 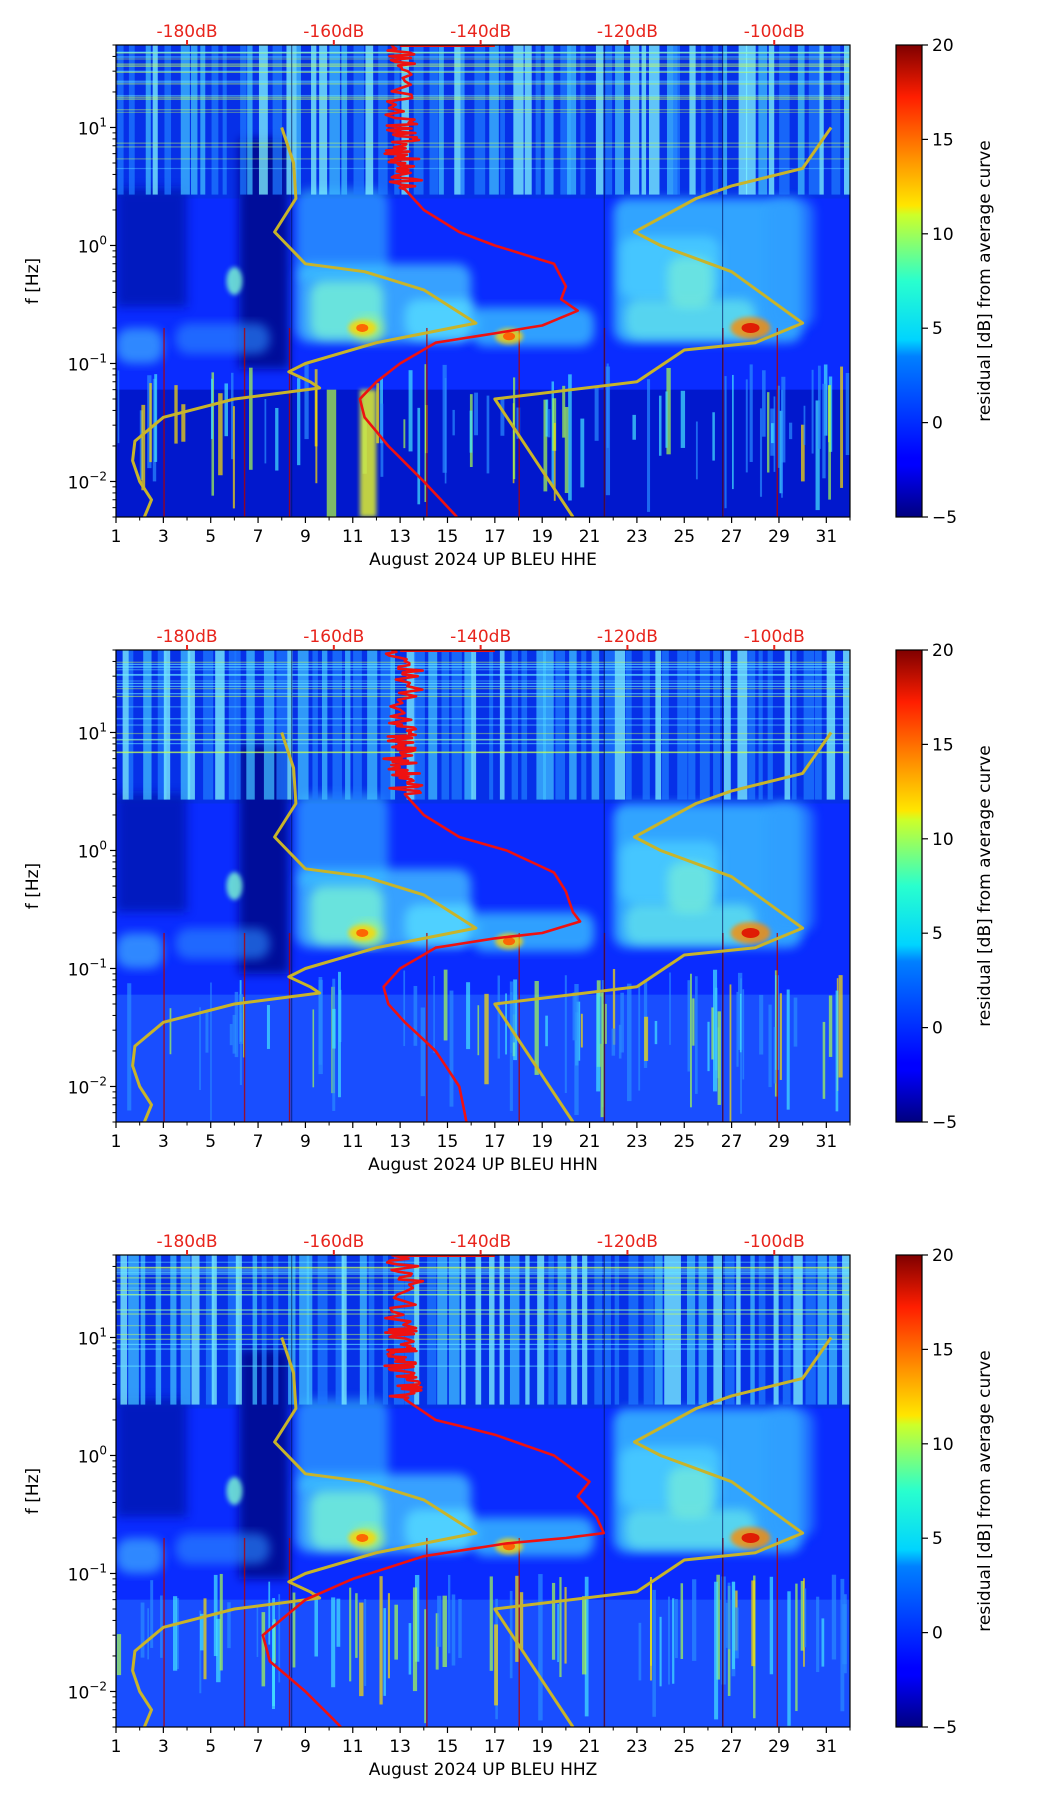 What do you see at coordinates (590, 537) in the screenshot?
I see `x-tick-label: 21` at bounding box center [590, 537].